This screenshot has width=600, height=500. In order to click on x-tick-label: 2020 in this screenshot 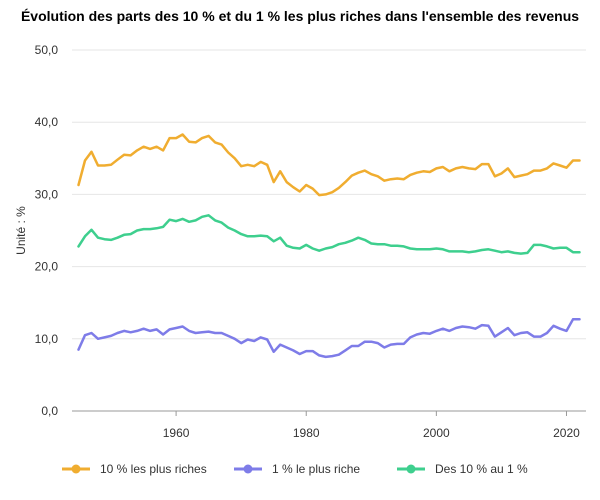, I will do `click(566, 433)`.